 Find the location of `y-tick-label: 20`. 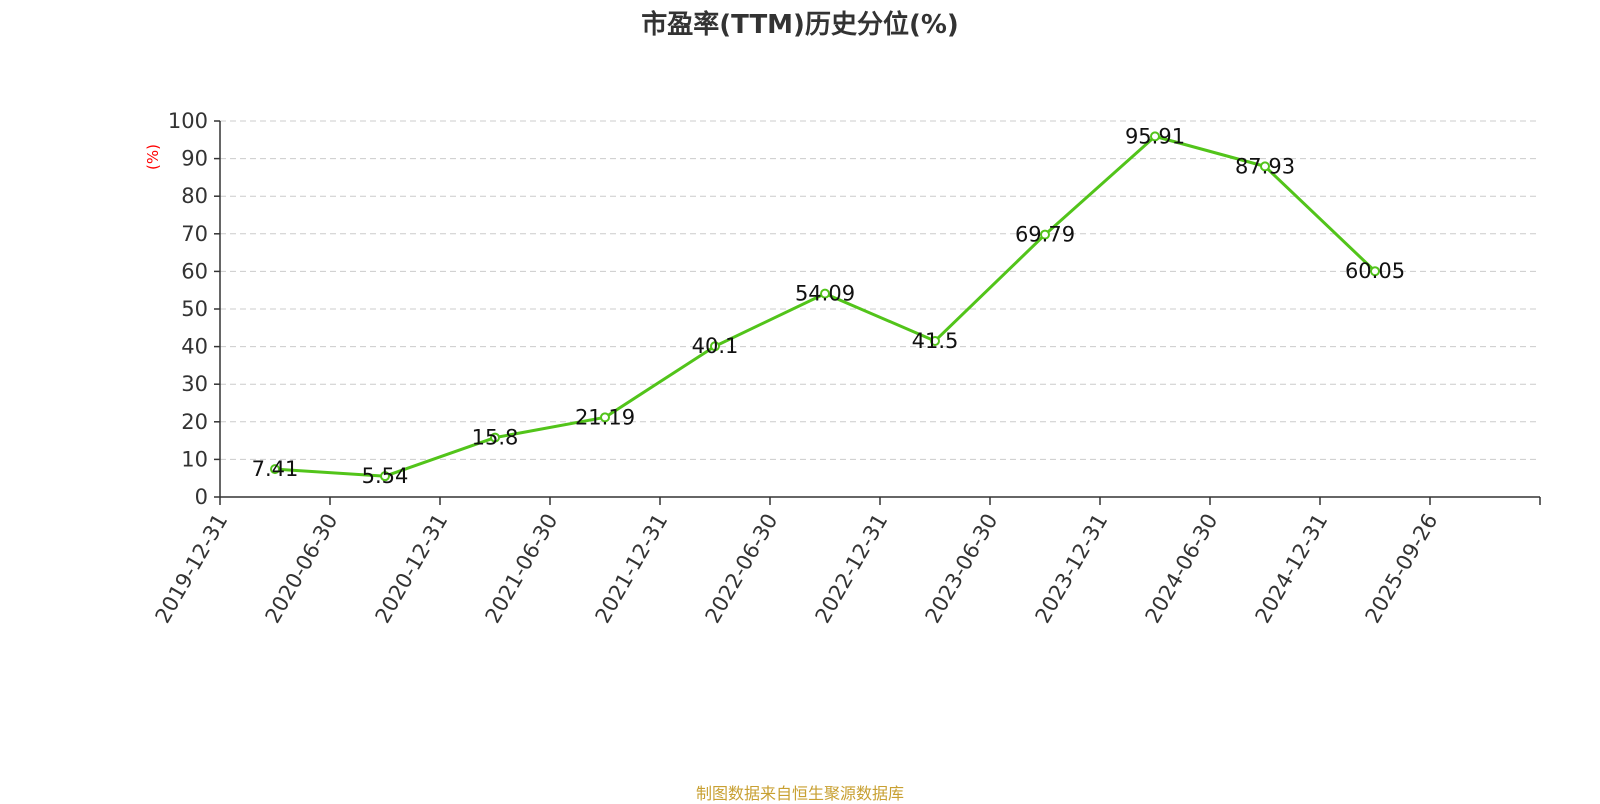

y-tick-label: 20 is located at coordinates (194, 422).